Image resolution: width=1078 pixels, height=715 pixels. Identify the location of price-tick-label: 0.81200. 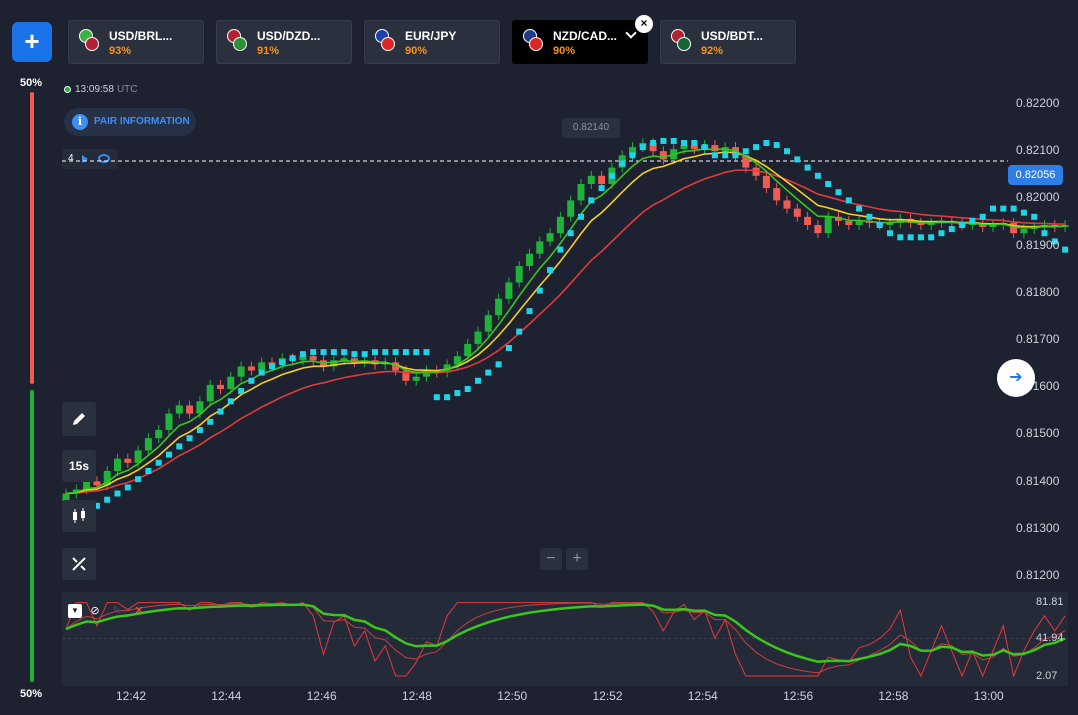
(1038, 575).